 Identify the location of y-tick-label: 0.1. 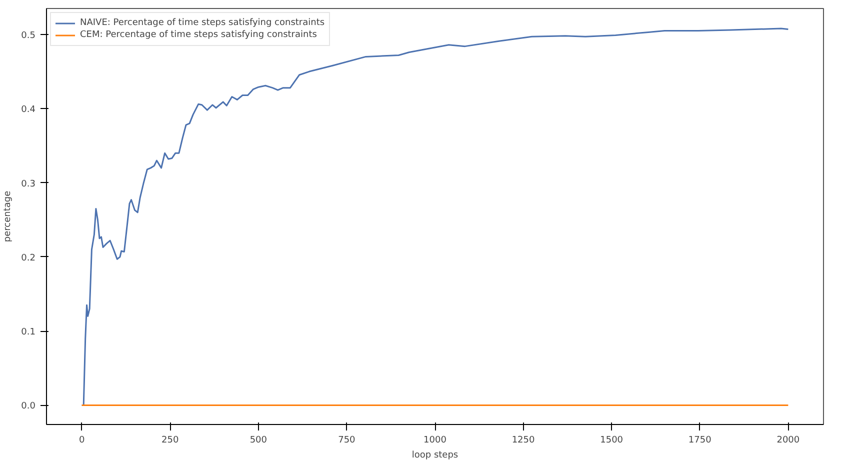
(28, 333).